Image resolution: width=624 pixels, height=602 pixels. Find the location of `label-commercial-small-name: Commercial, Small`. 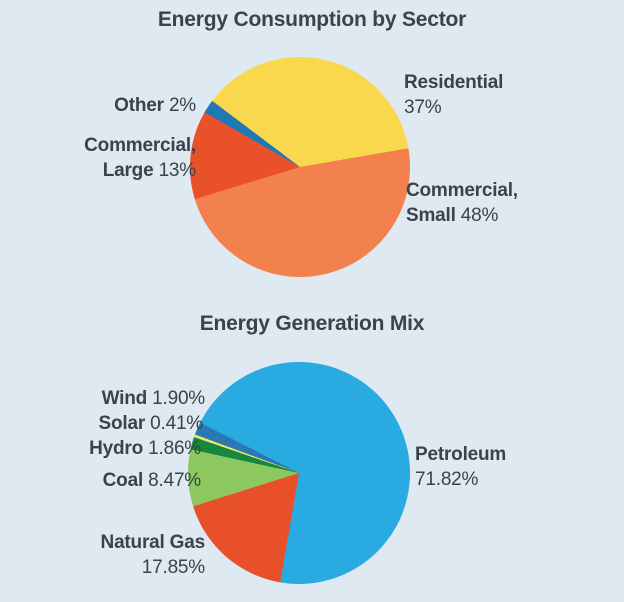

label-commercial-small-name: Commercial, Small is located at coordinates (462, 203).